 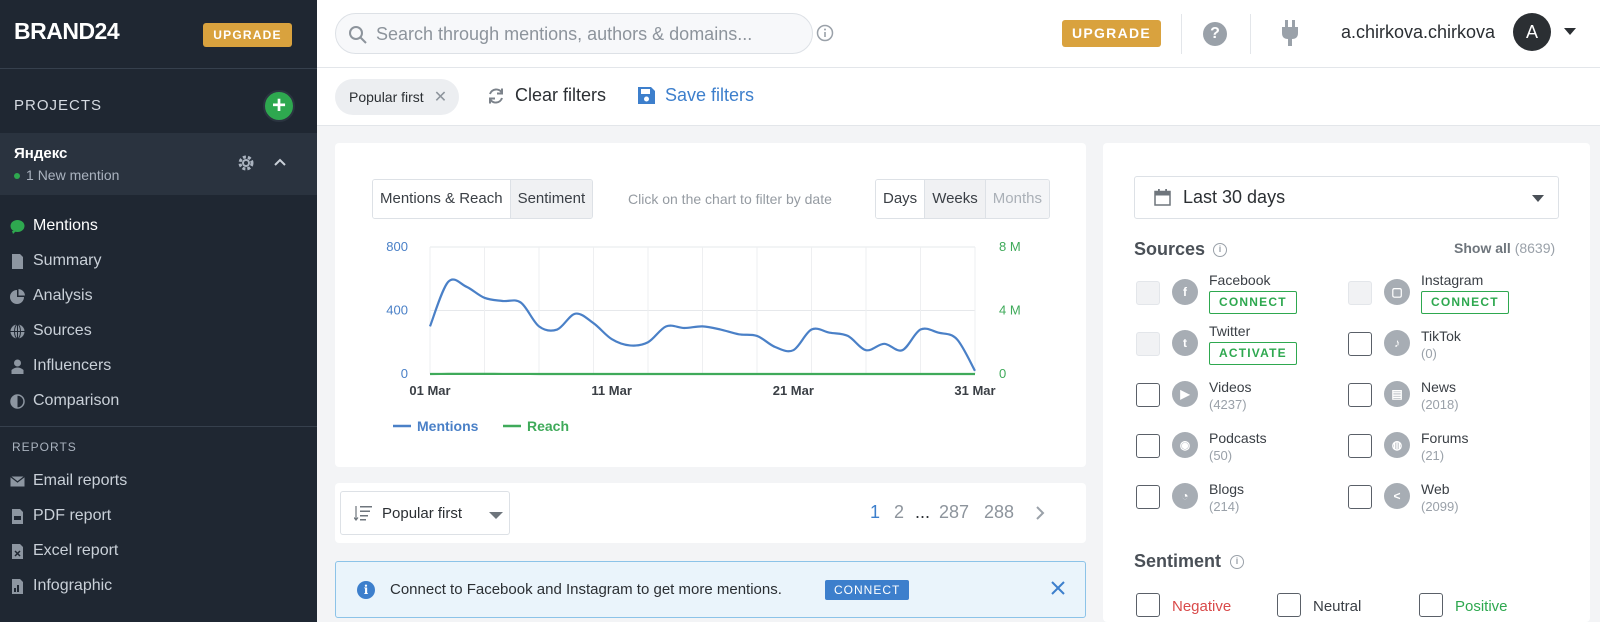 What do you see at coordinates (899, 512) in the screenshot?
I see `page-2: 2` at bounding box center [899, 512].